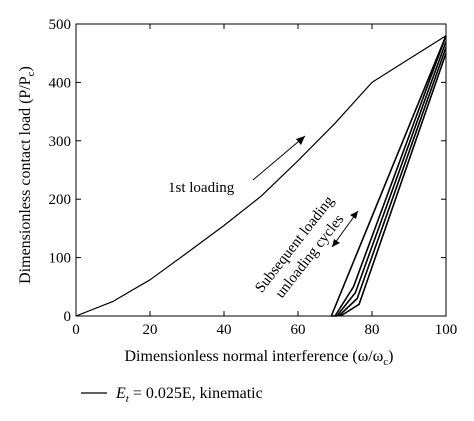 This screenshot has width=474, height=421. What do you see at coordinates (60, 83) in the screenshot?
I see `y-tick-label: 400` at bounding box center [60, 83].